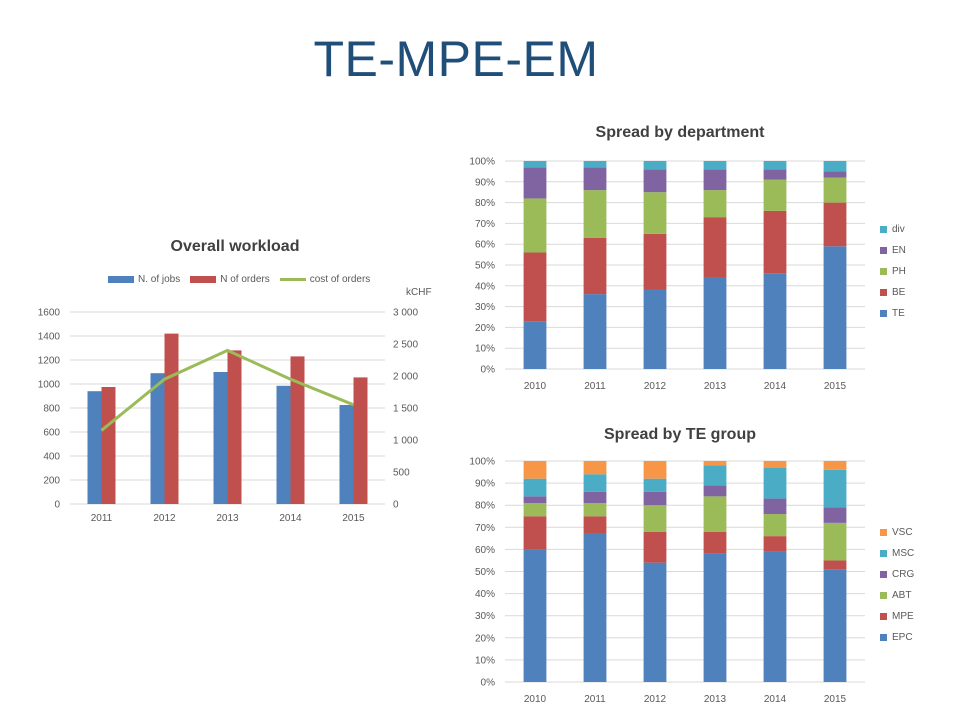 Image resolution: width=960 pixels, height=720 pixels. Describe the element at coordinates (51, 433) in the screenshot. I see `workload-y-tick-label: 600` at that location.